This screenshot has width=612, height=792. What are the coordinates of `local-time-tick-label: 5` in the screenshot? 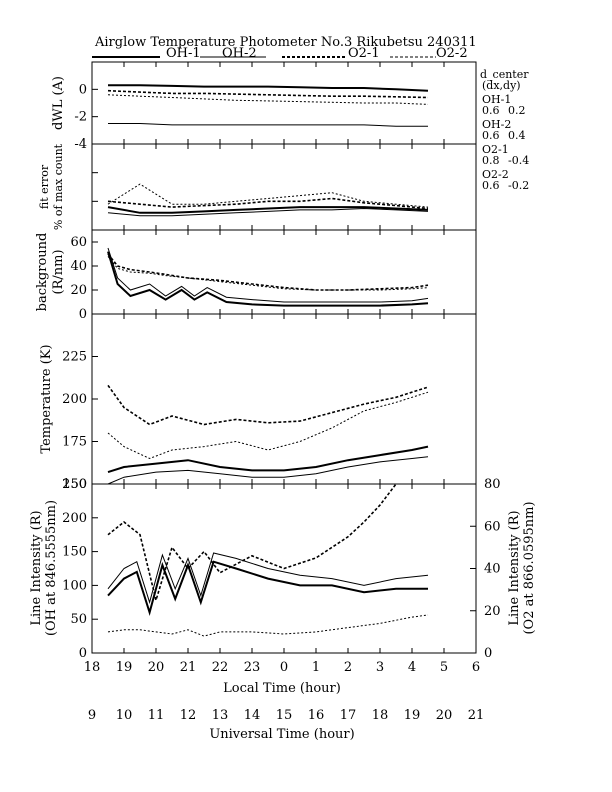 It's located at (444, 667).